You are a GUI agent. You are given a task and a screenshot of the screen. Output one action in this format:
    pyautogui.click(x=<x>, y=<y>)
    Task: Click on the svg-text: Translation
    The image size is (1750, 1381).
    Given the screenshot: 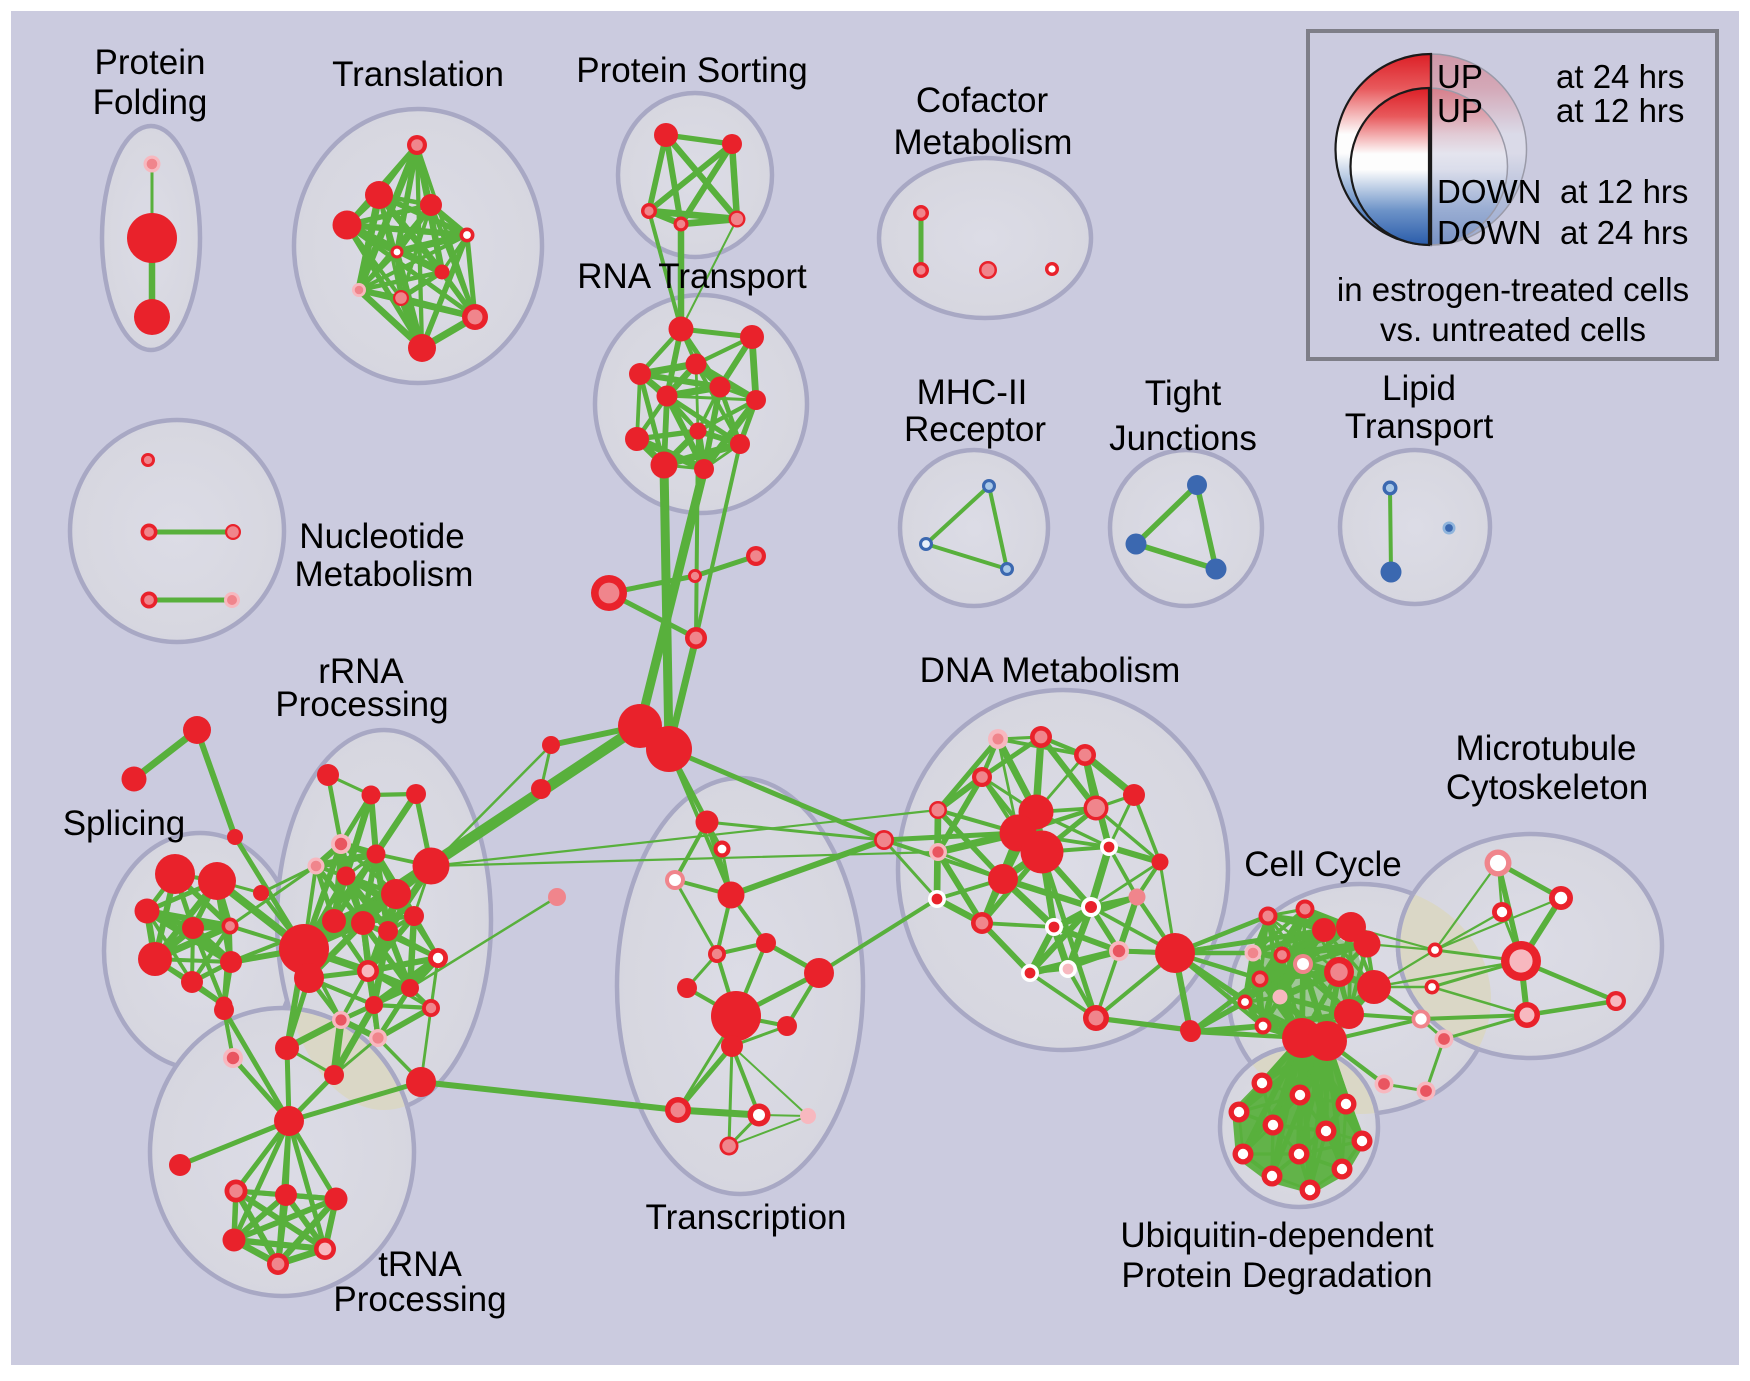 What is the action you would take?
    pyautogui.click(x=418, y=74)
    